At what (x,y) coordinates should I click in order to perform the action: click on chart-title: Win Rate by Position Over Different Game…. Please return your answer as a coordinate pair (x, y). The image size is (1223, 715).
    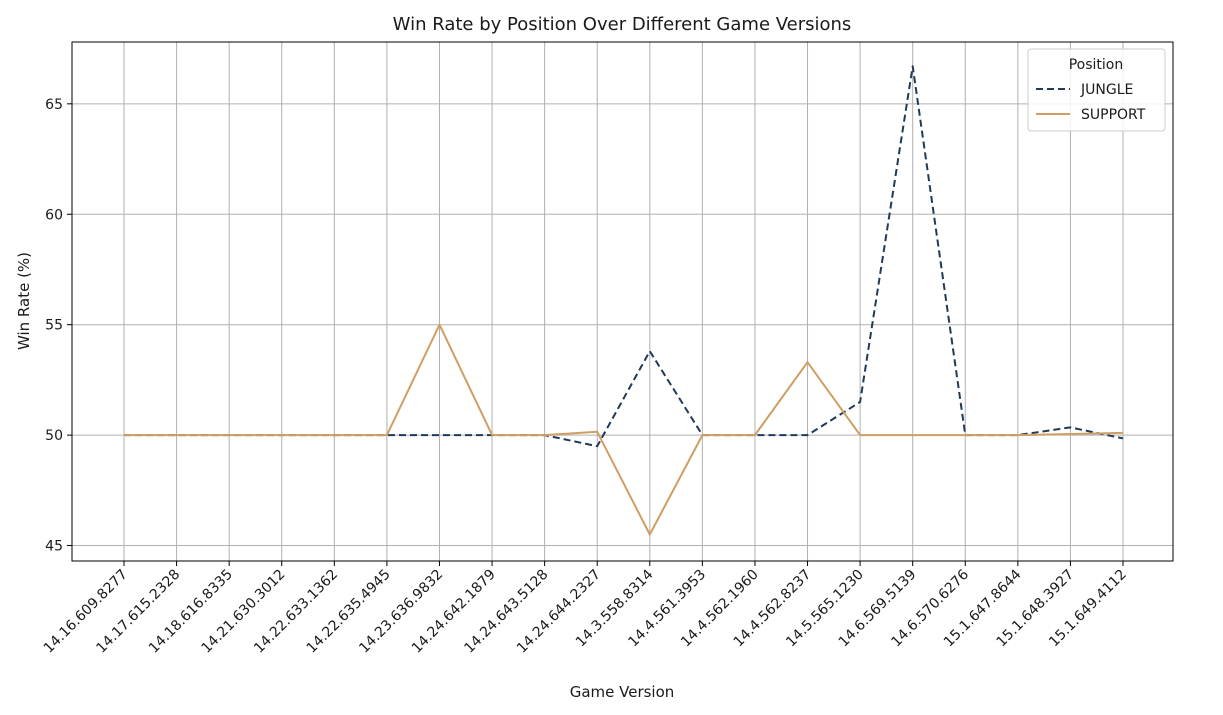
    Looking at the image, I should click on (622, 24).